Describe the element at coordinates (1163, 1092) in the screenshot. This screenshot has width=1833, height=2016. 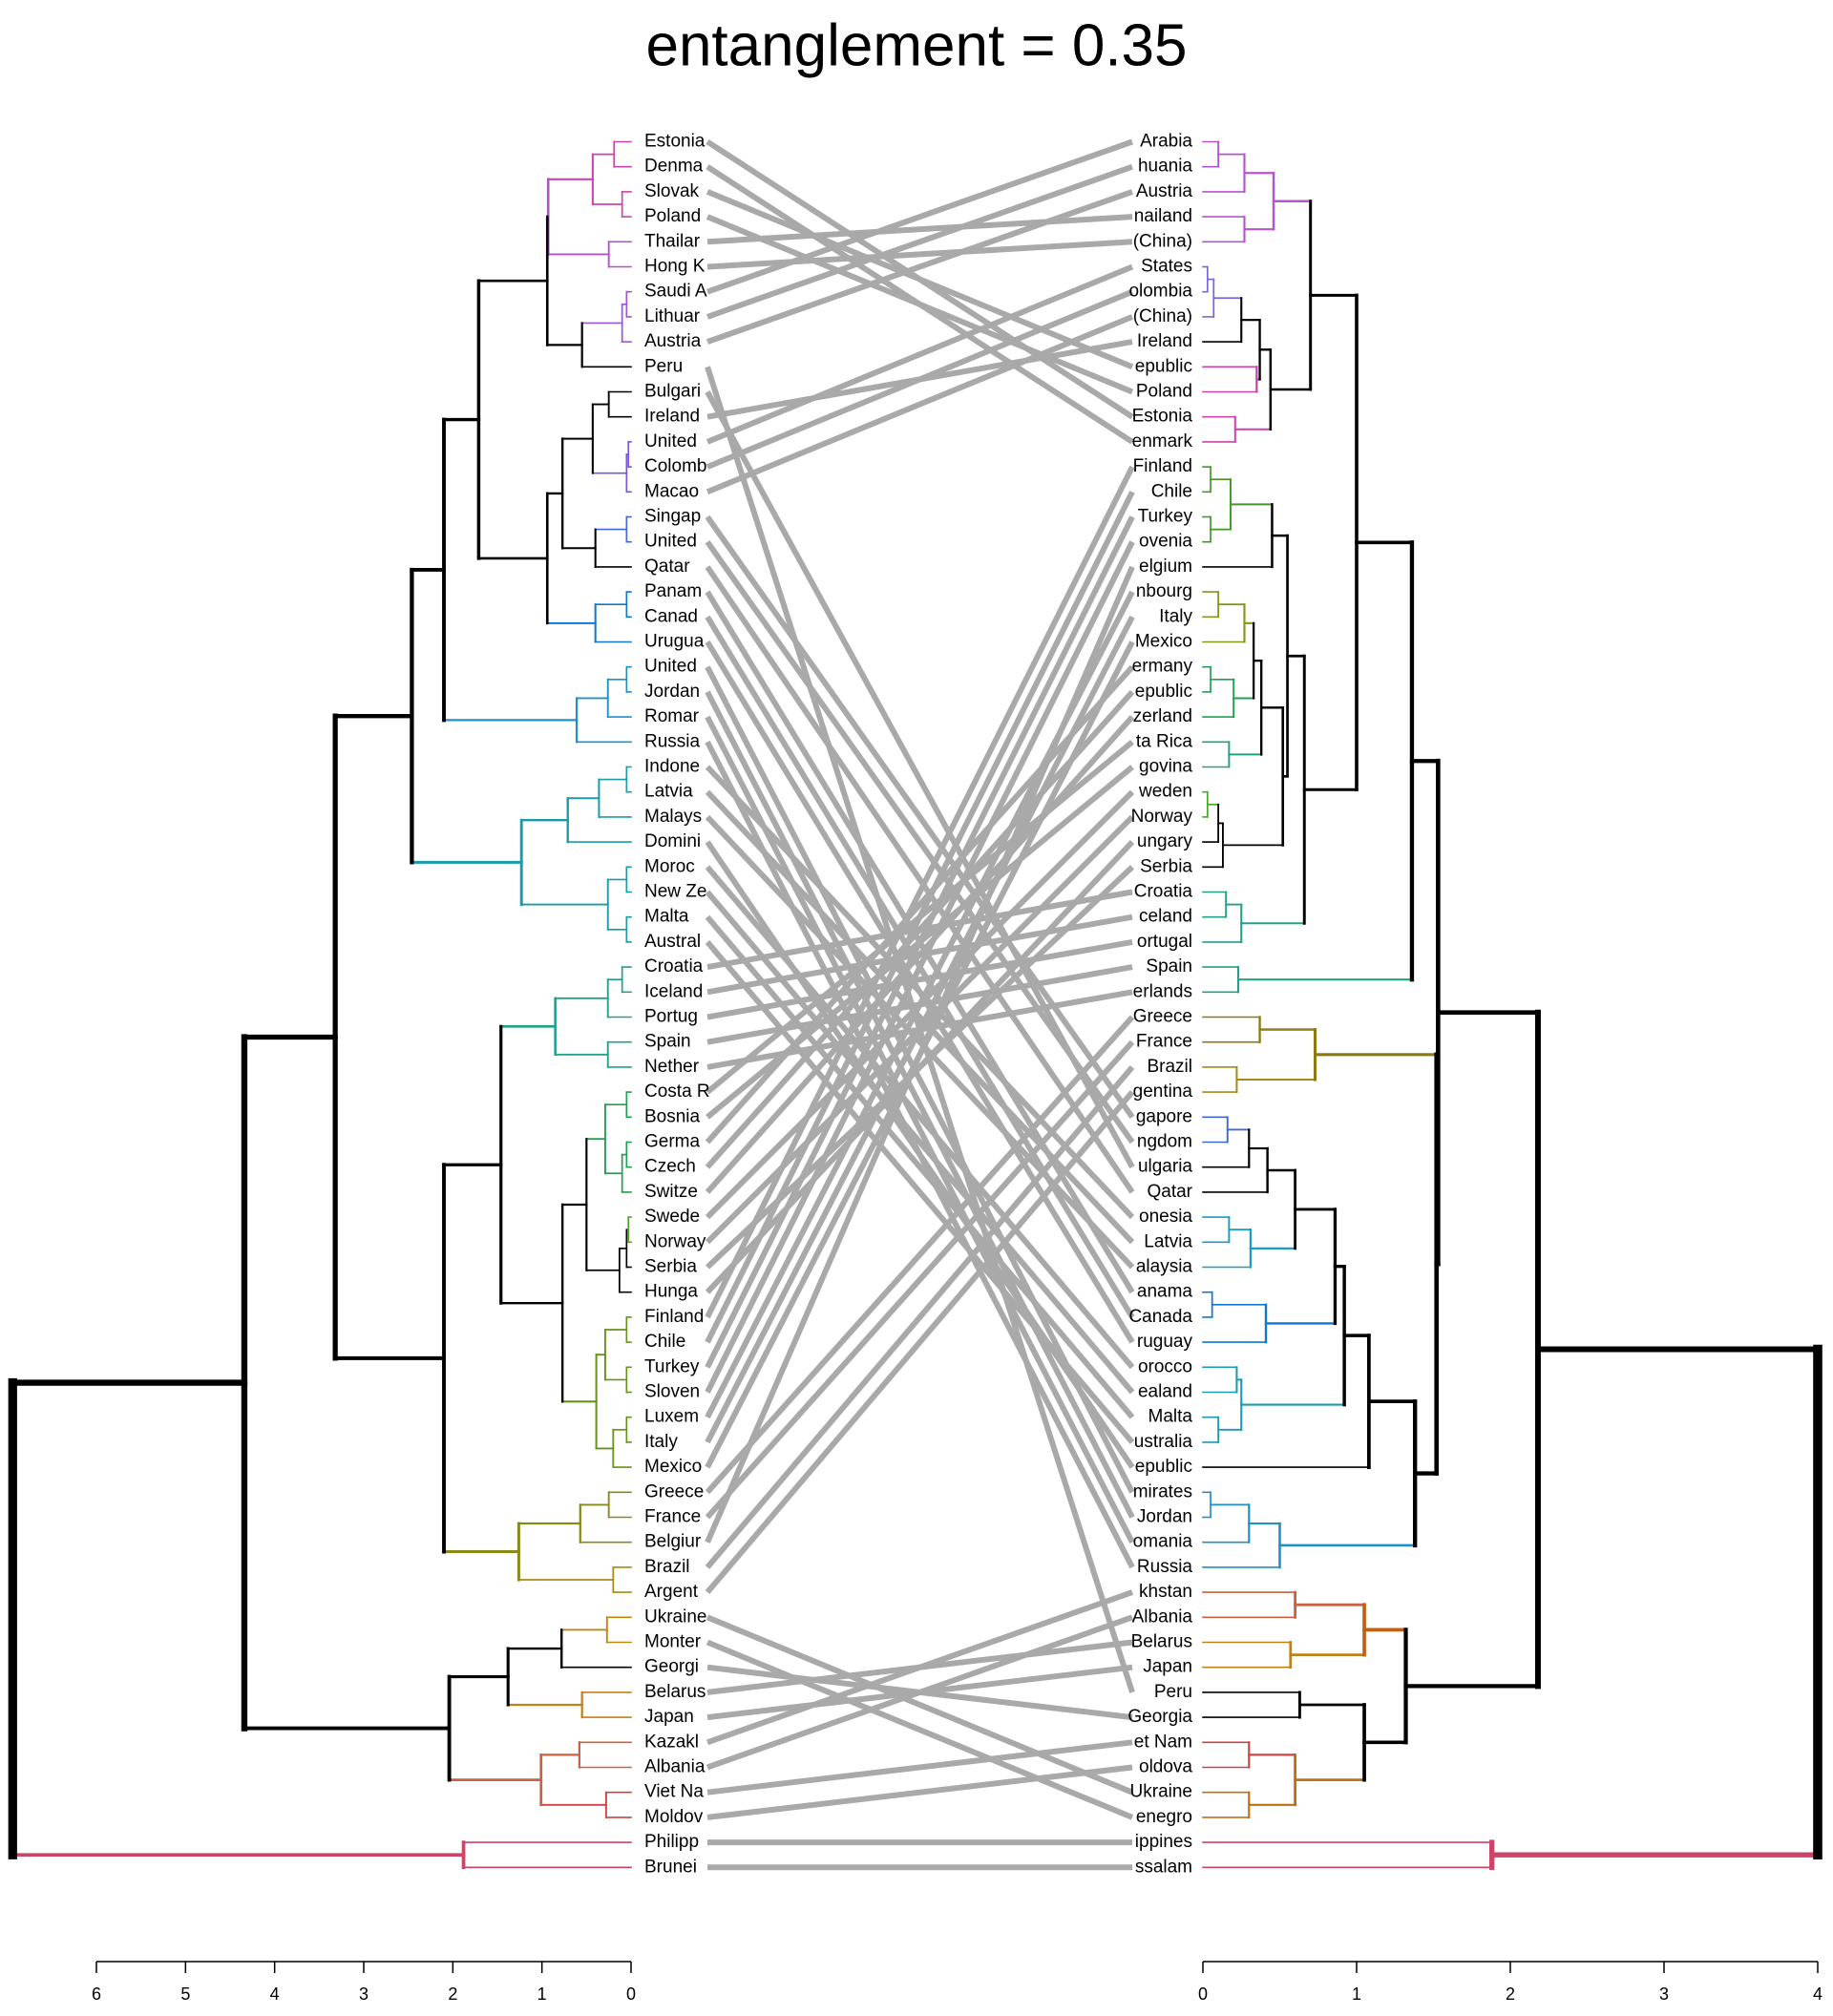
I see `leaf-label: gentina` at that location.